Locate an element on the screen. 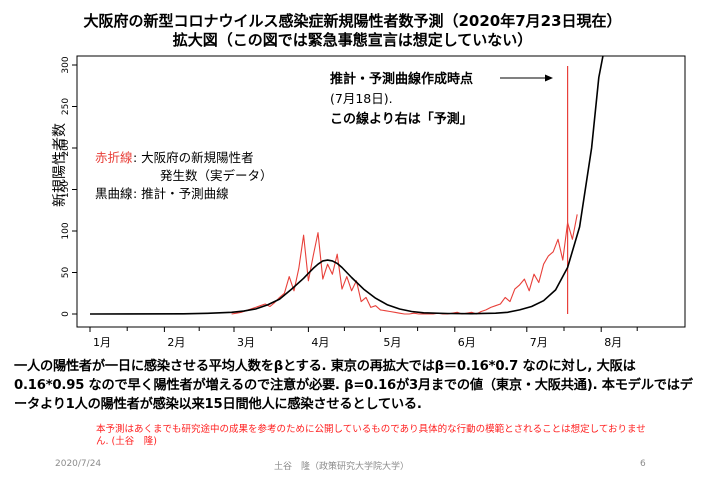  x-tick-label: 7月 is located at coordinates (539, 342).